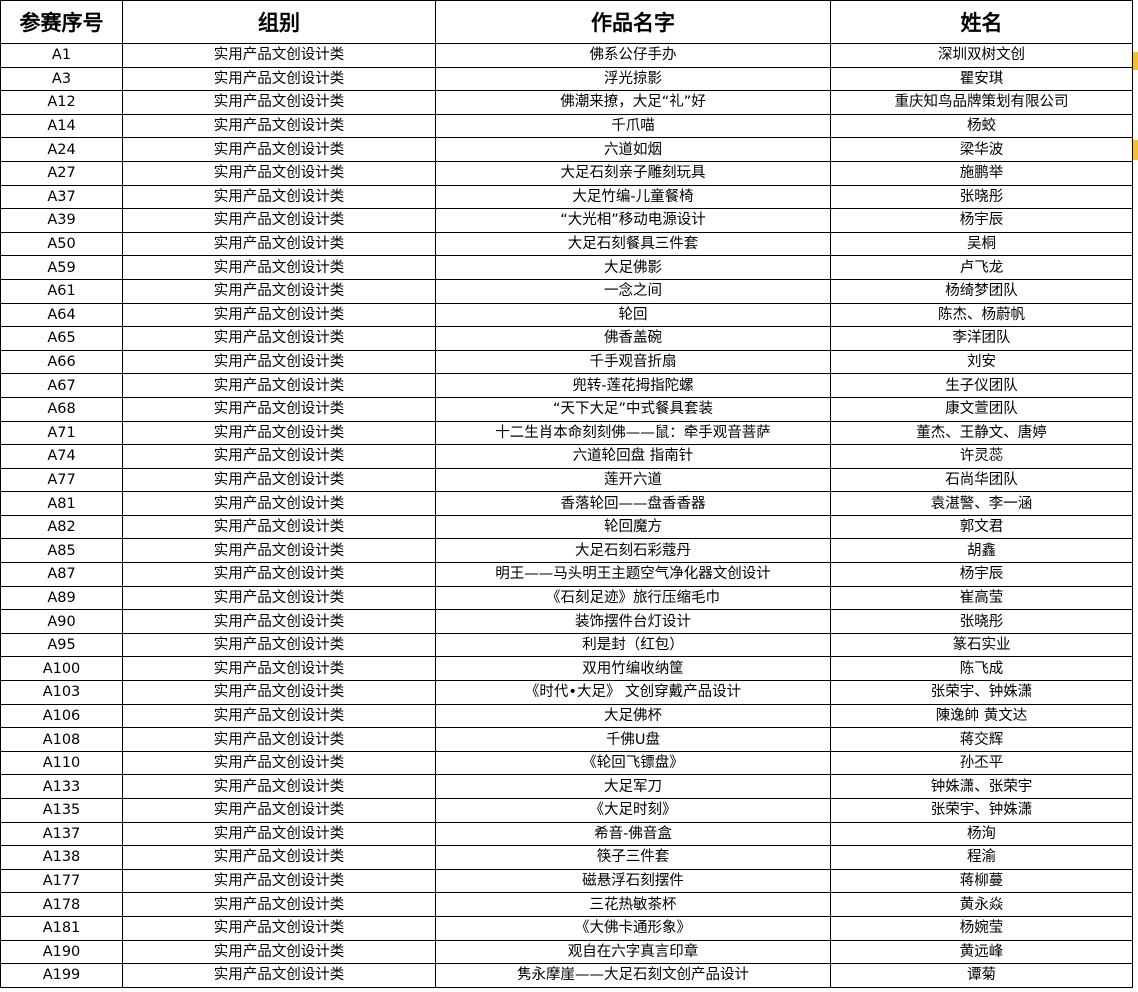  What do you see at coordinates (981, 834) in the screenshot?
I see `table-cell: 杨洵` at bounding box center [981, 834].